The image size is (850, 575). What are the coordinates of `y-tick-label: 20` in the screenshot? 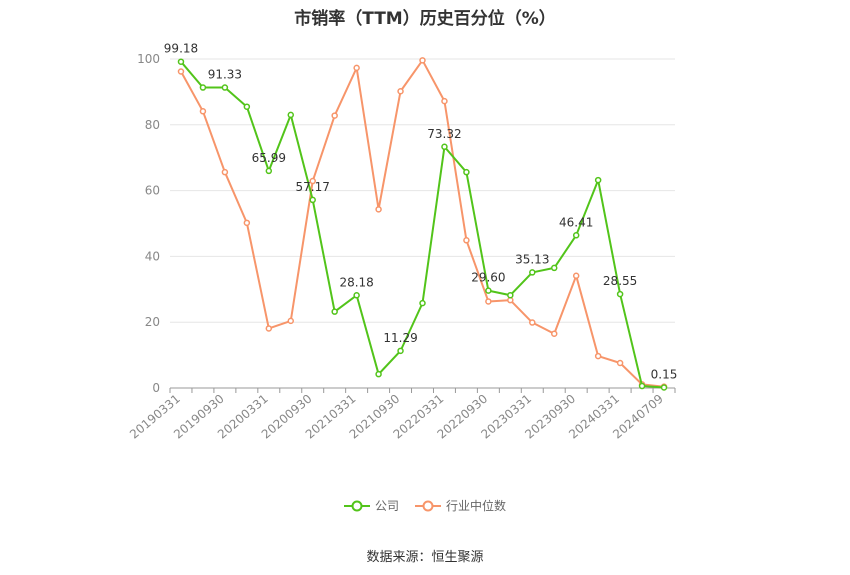 It's located at (152, 322).